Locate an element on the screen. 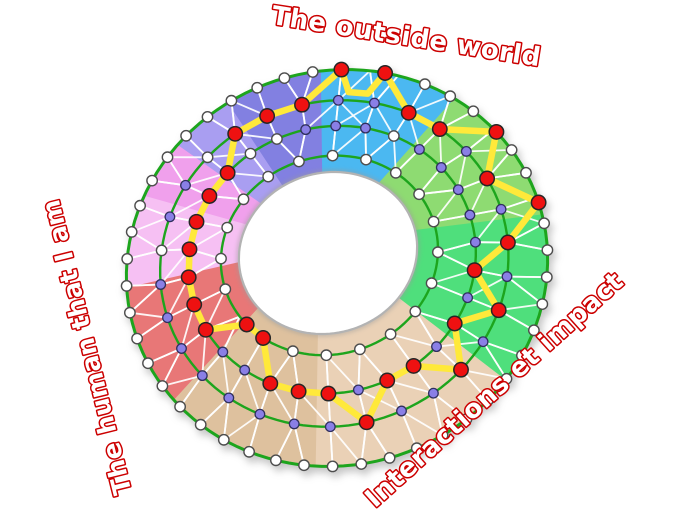 The width and height of the screenshot is (677, 511). sector-red is located at coordinates (192, 330).